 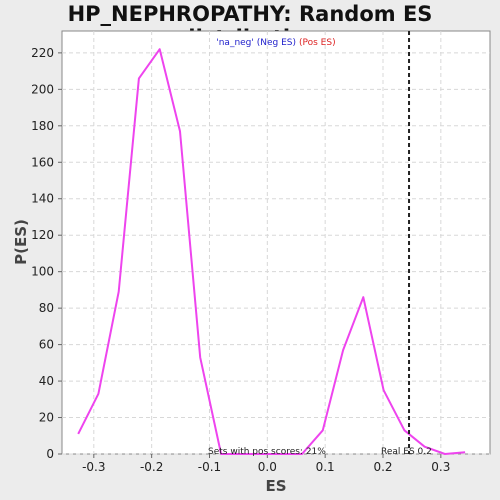 What do you see at coordinates (256, 43) in the screenshot?
I see `legend-entry-neg: 'na_neg' (Neg ES)` at bounding box center [256, 43].